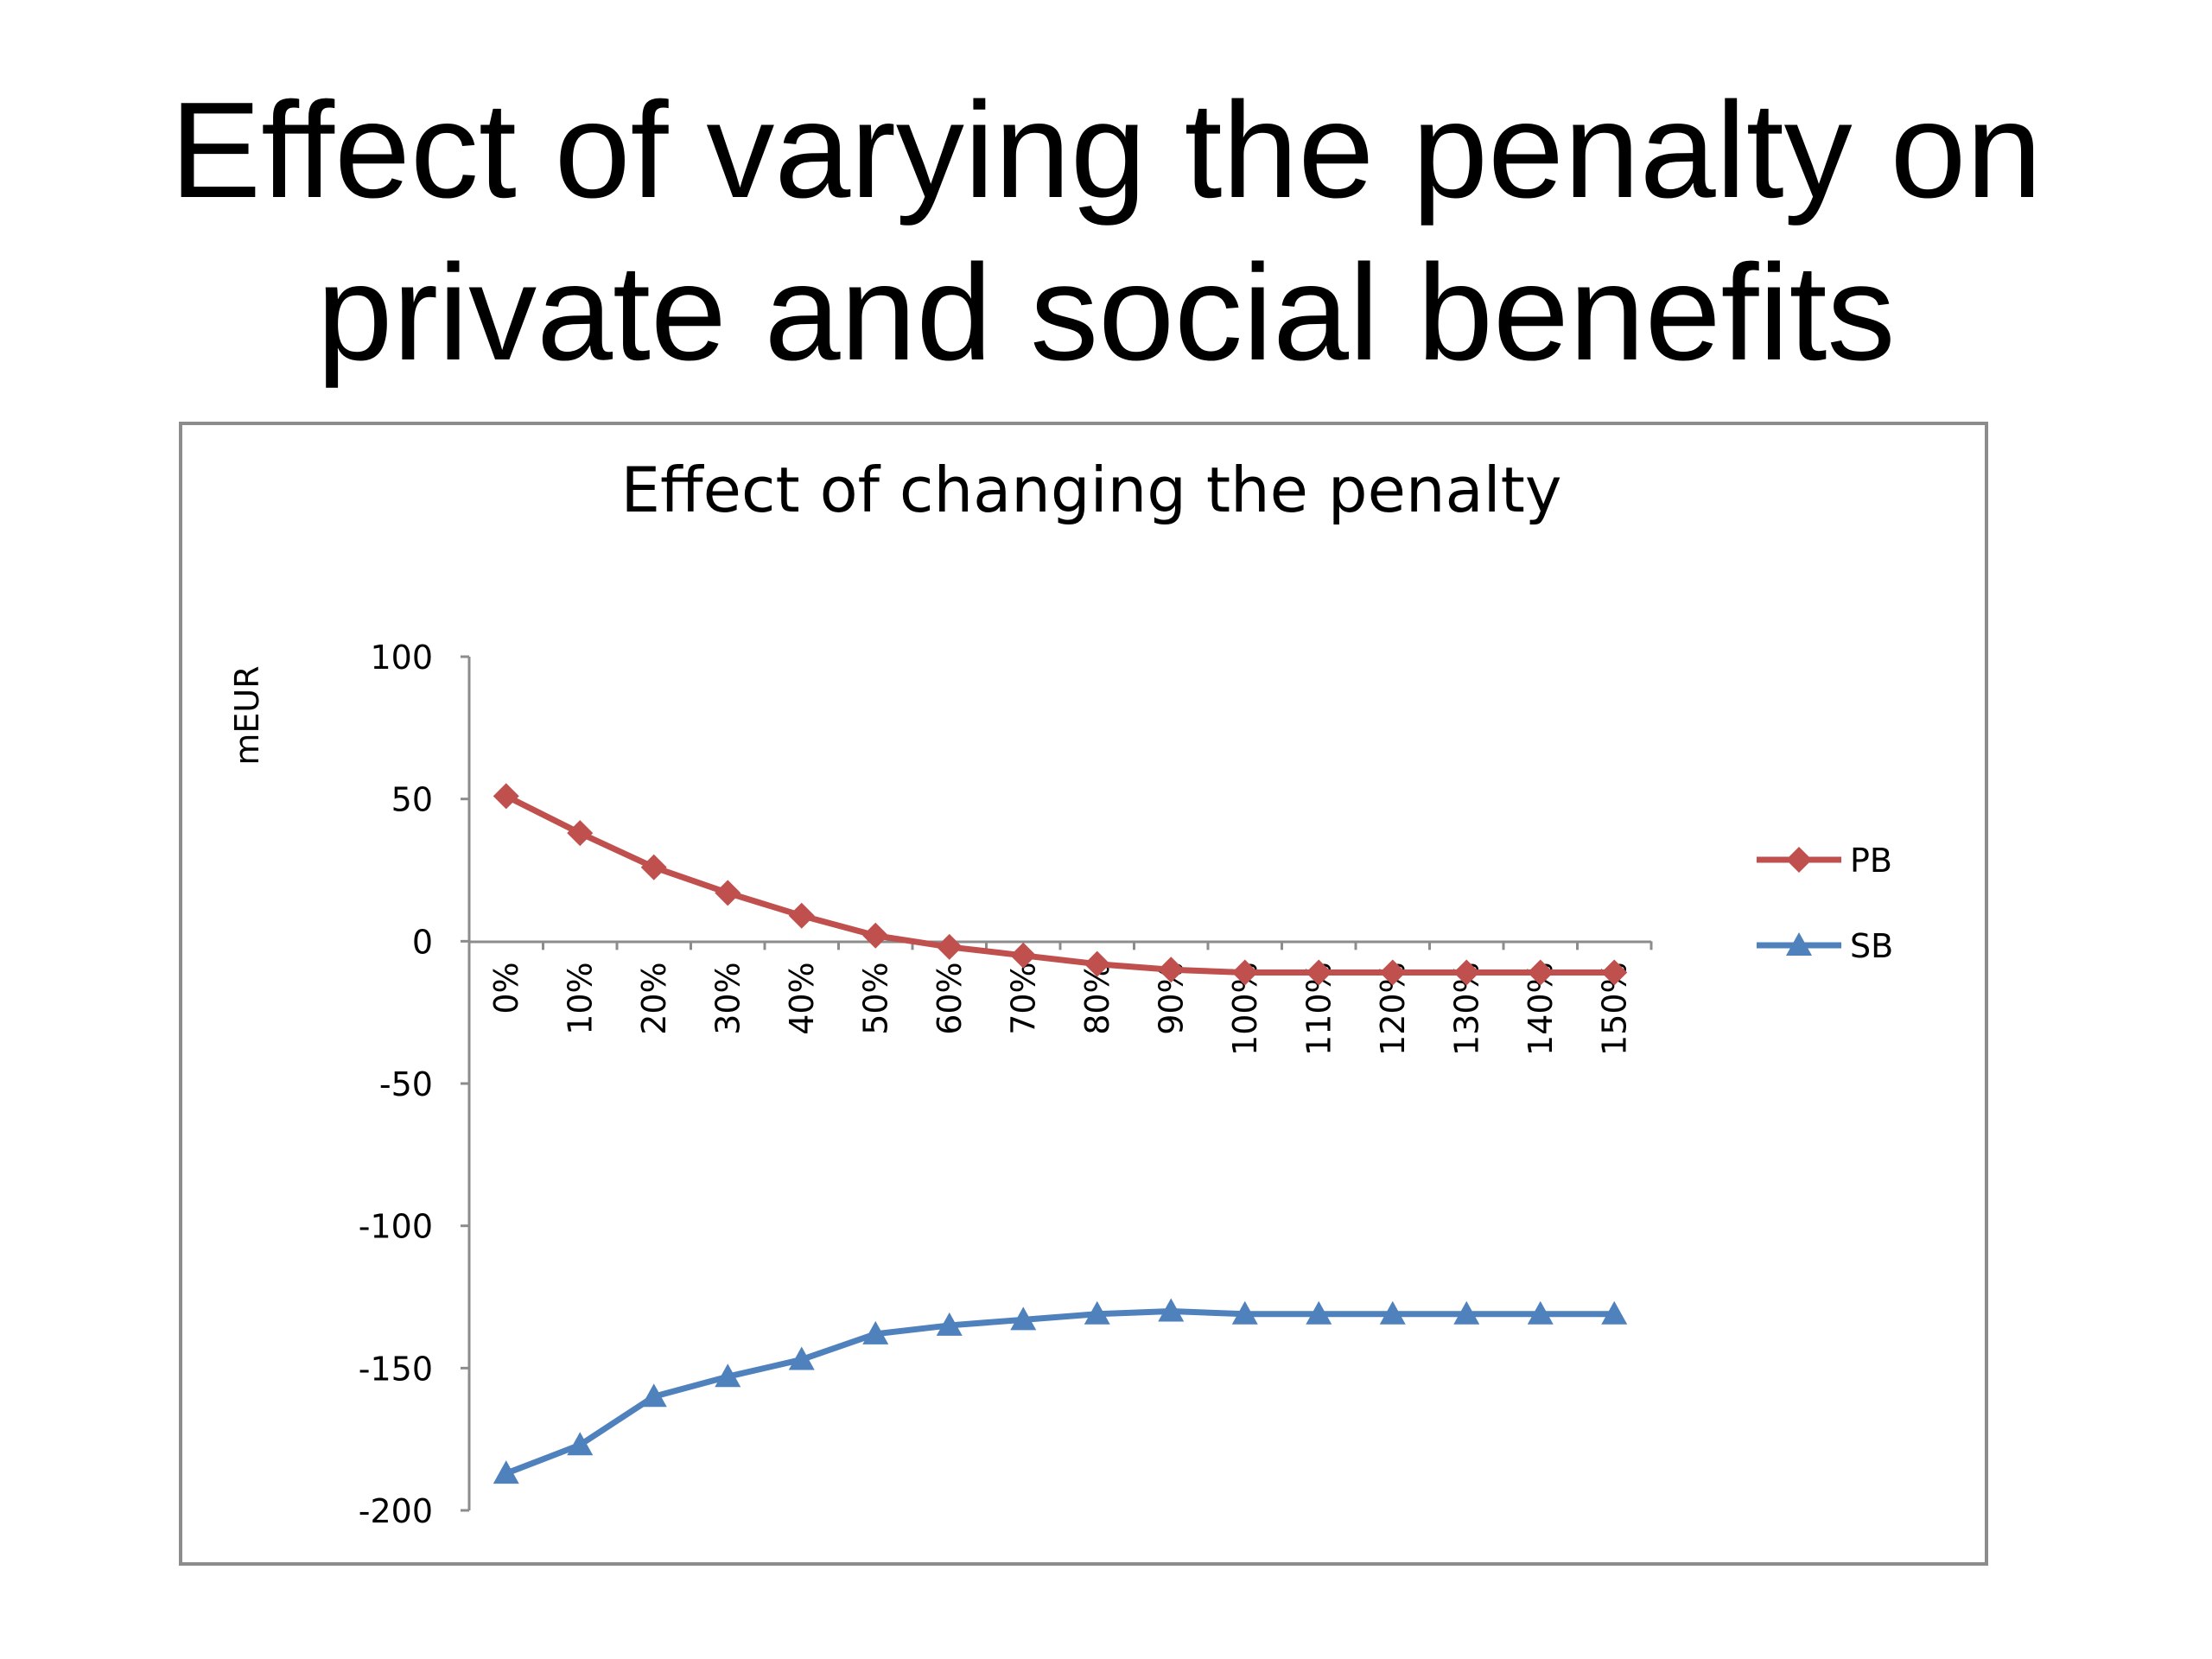 The height and width of the screenshot is (1659, 2212). What do you see at coordinates (506, 988) in the screenshot?
I see `x-tick-label: 0%` at bounding box center [506, 988].